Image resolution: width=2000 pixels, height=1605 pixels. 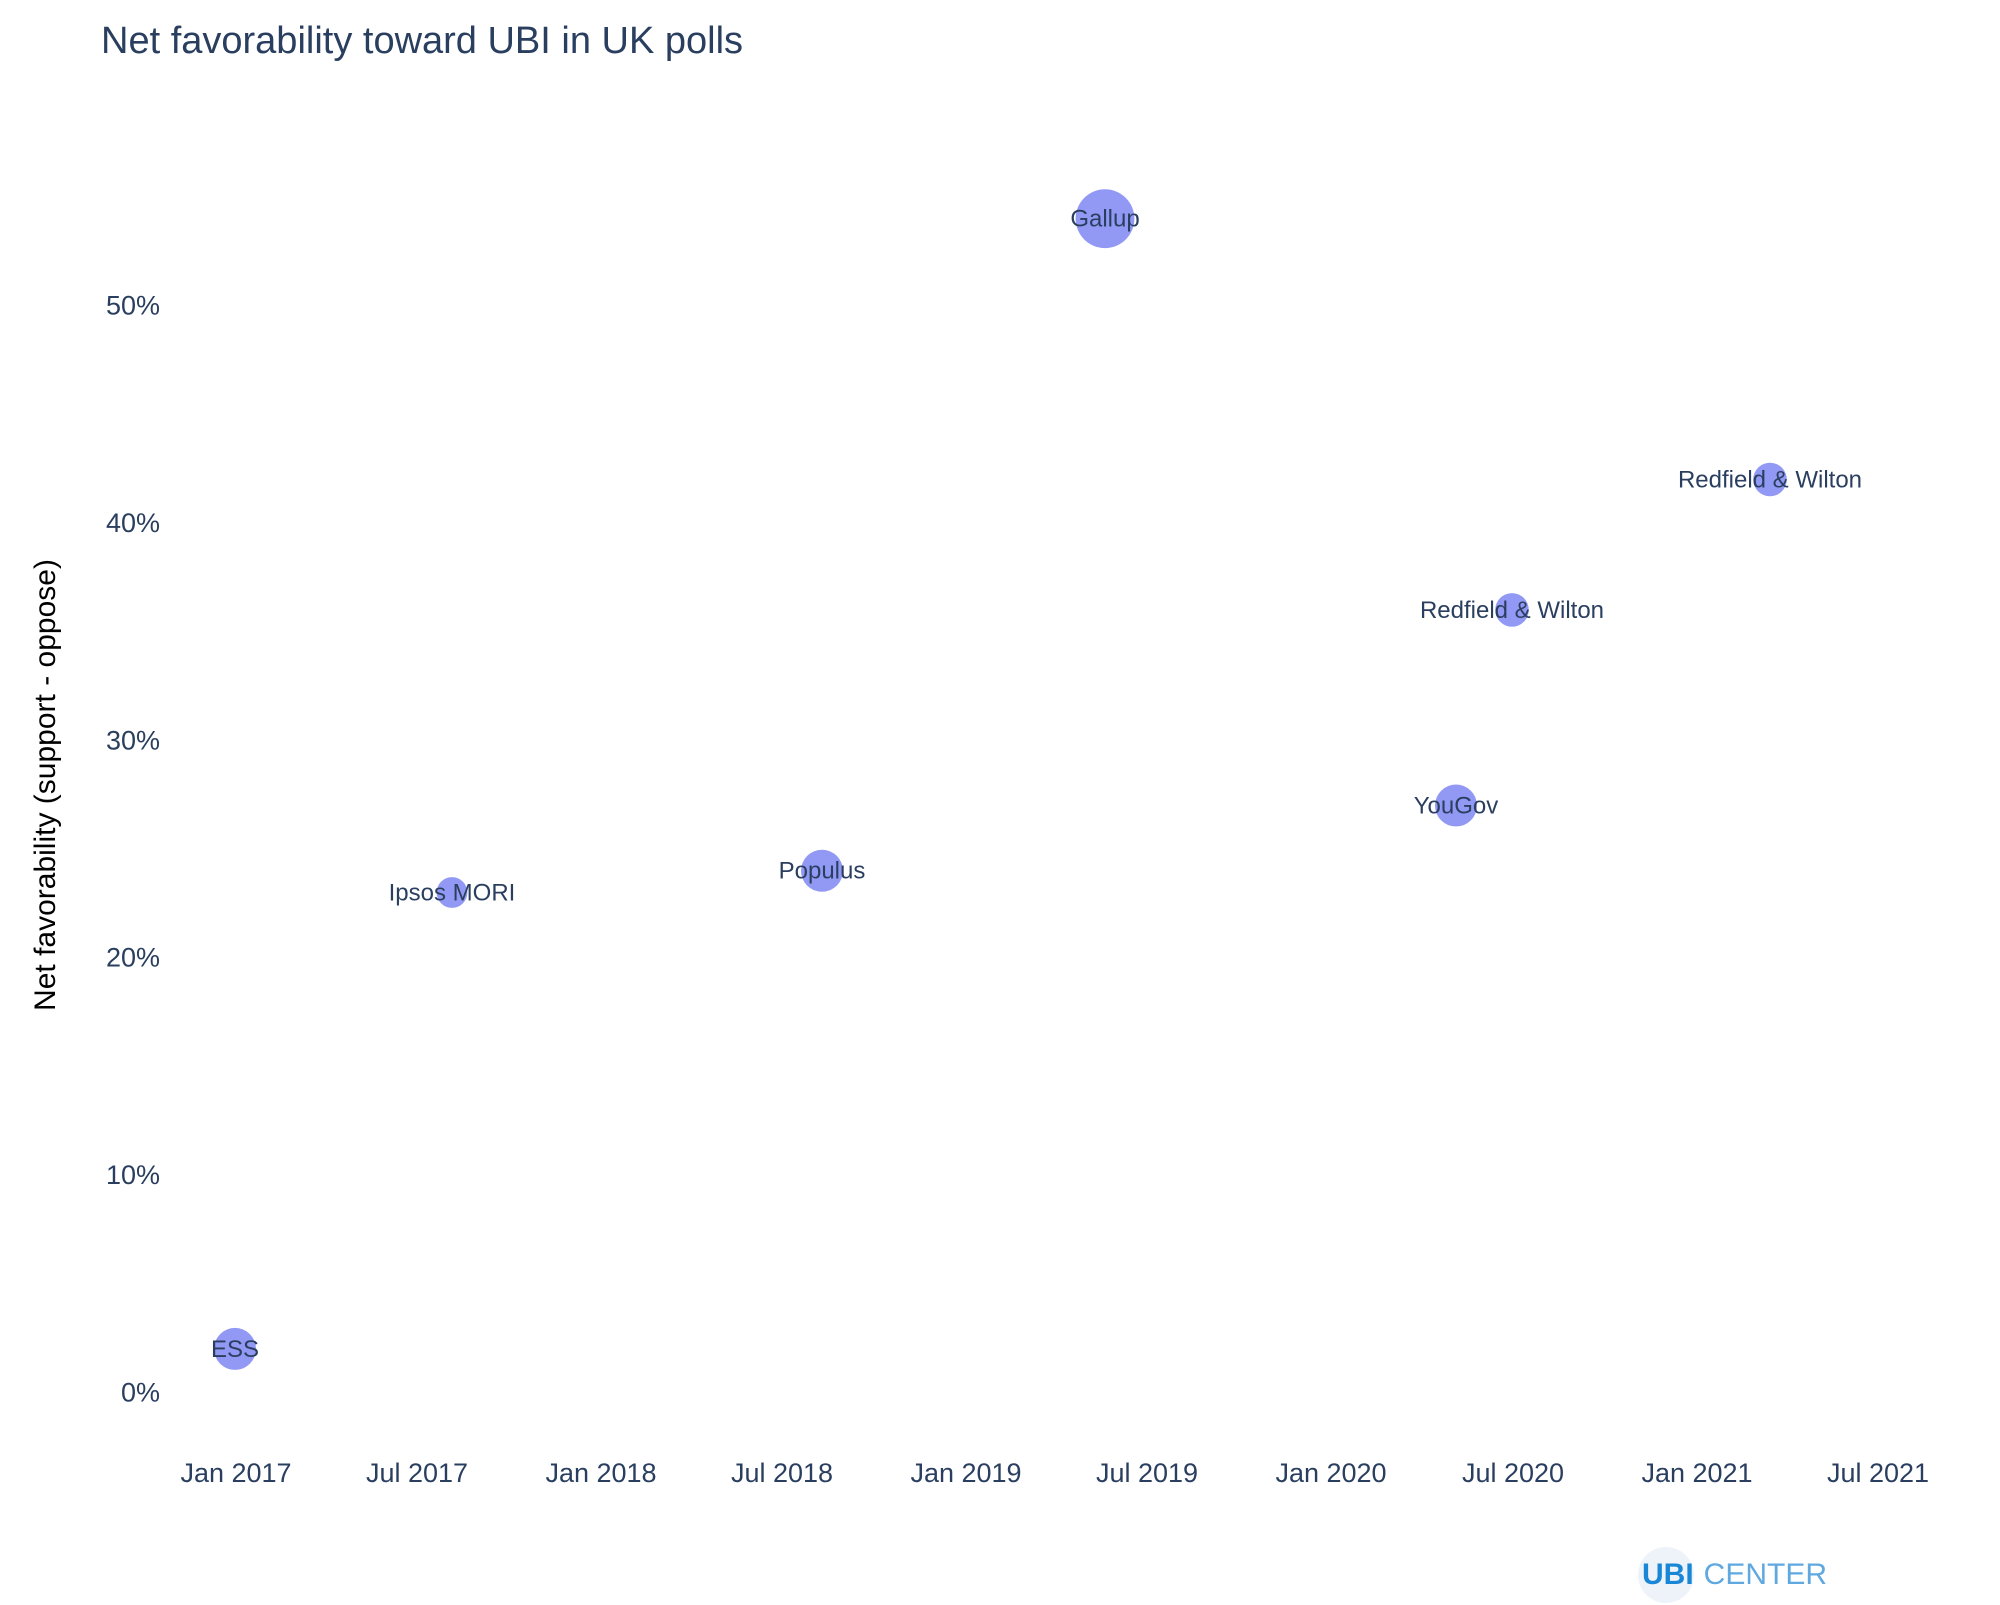 What do you see at coordinates (1513, 1473) in the screenshot?
I see `x-tick-label: Jul 2020` at bounding box center [1513, 1473].